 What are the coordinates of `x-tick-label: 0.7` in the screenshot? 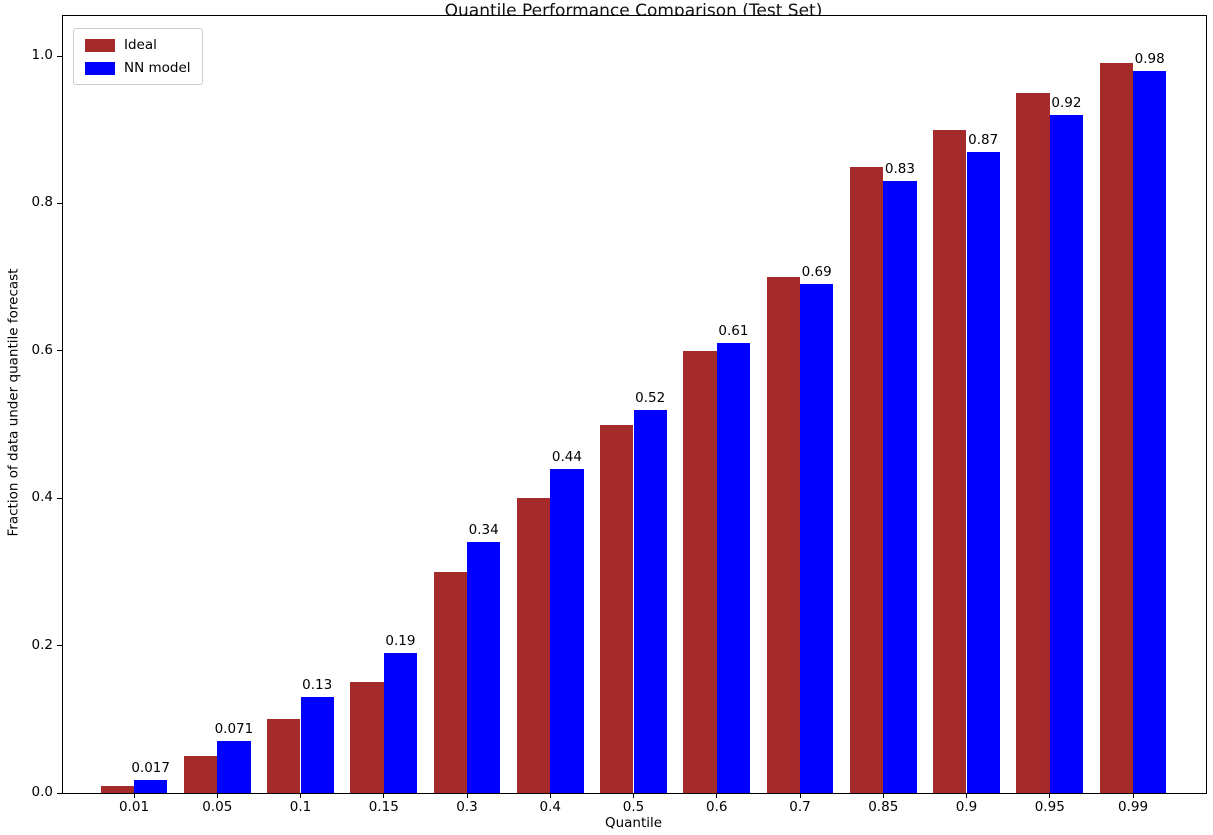 It's located at (800, 807).